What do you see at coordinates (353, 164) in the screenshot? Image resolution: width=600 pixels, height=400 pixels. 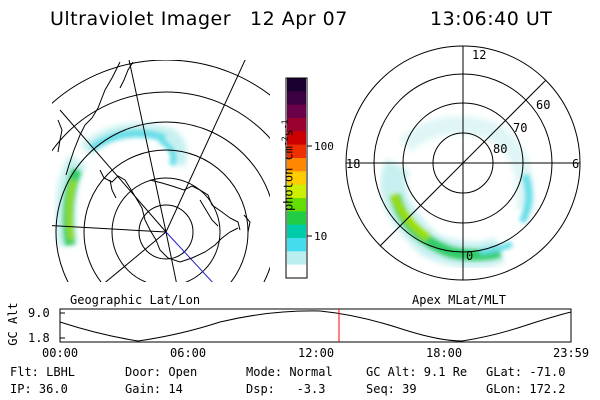 I see `mlt-18-label: 18` at bounding box center [353, 164].